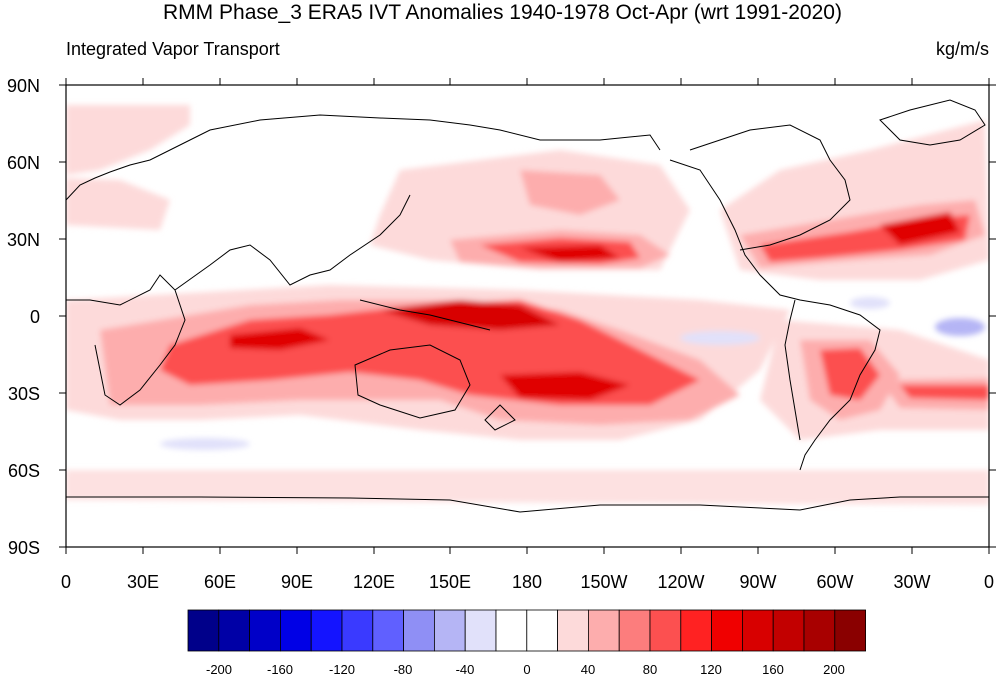  I want to click on colorbar-label: 0, so click(526, 669).